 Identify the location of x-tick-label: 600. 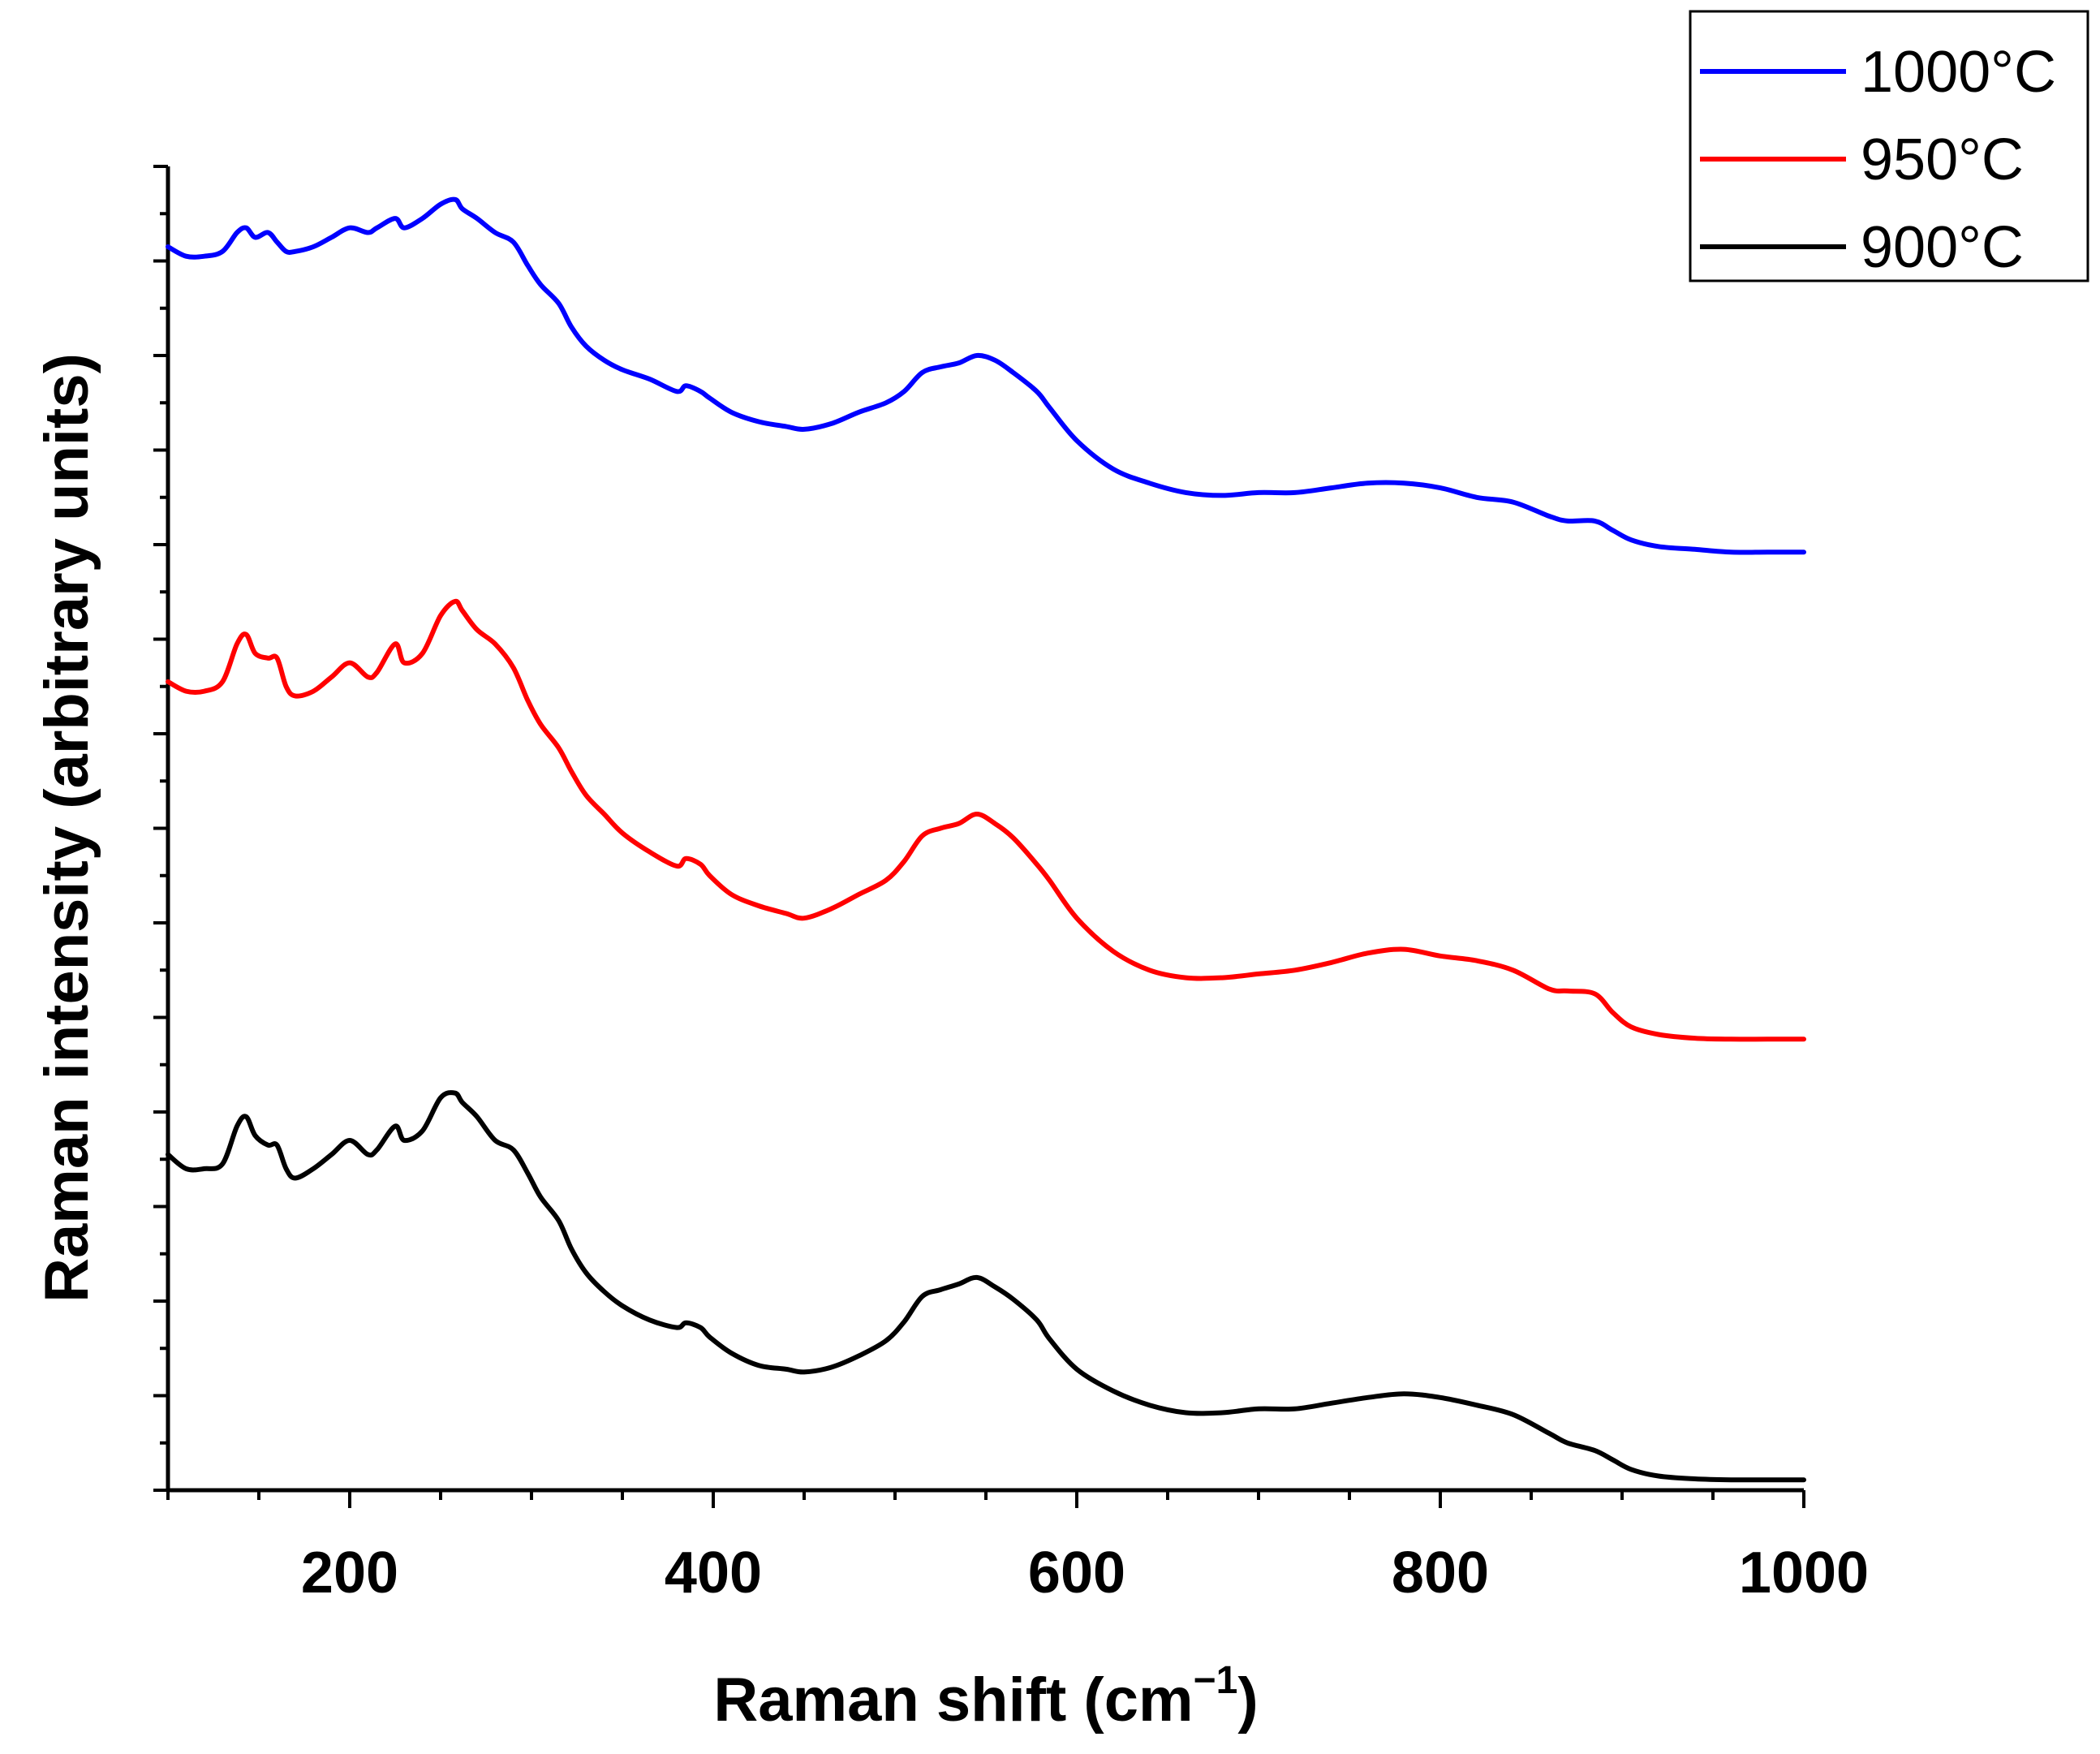
(1076, 1573).